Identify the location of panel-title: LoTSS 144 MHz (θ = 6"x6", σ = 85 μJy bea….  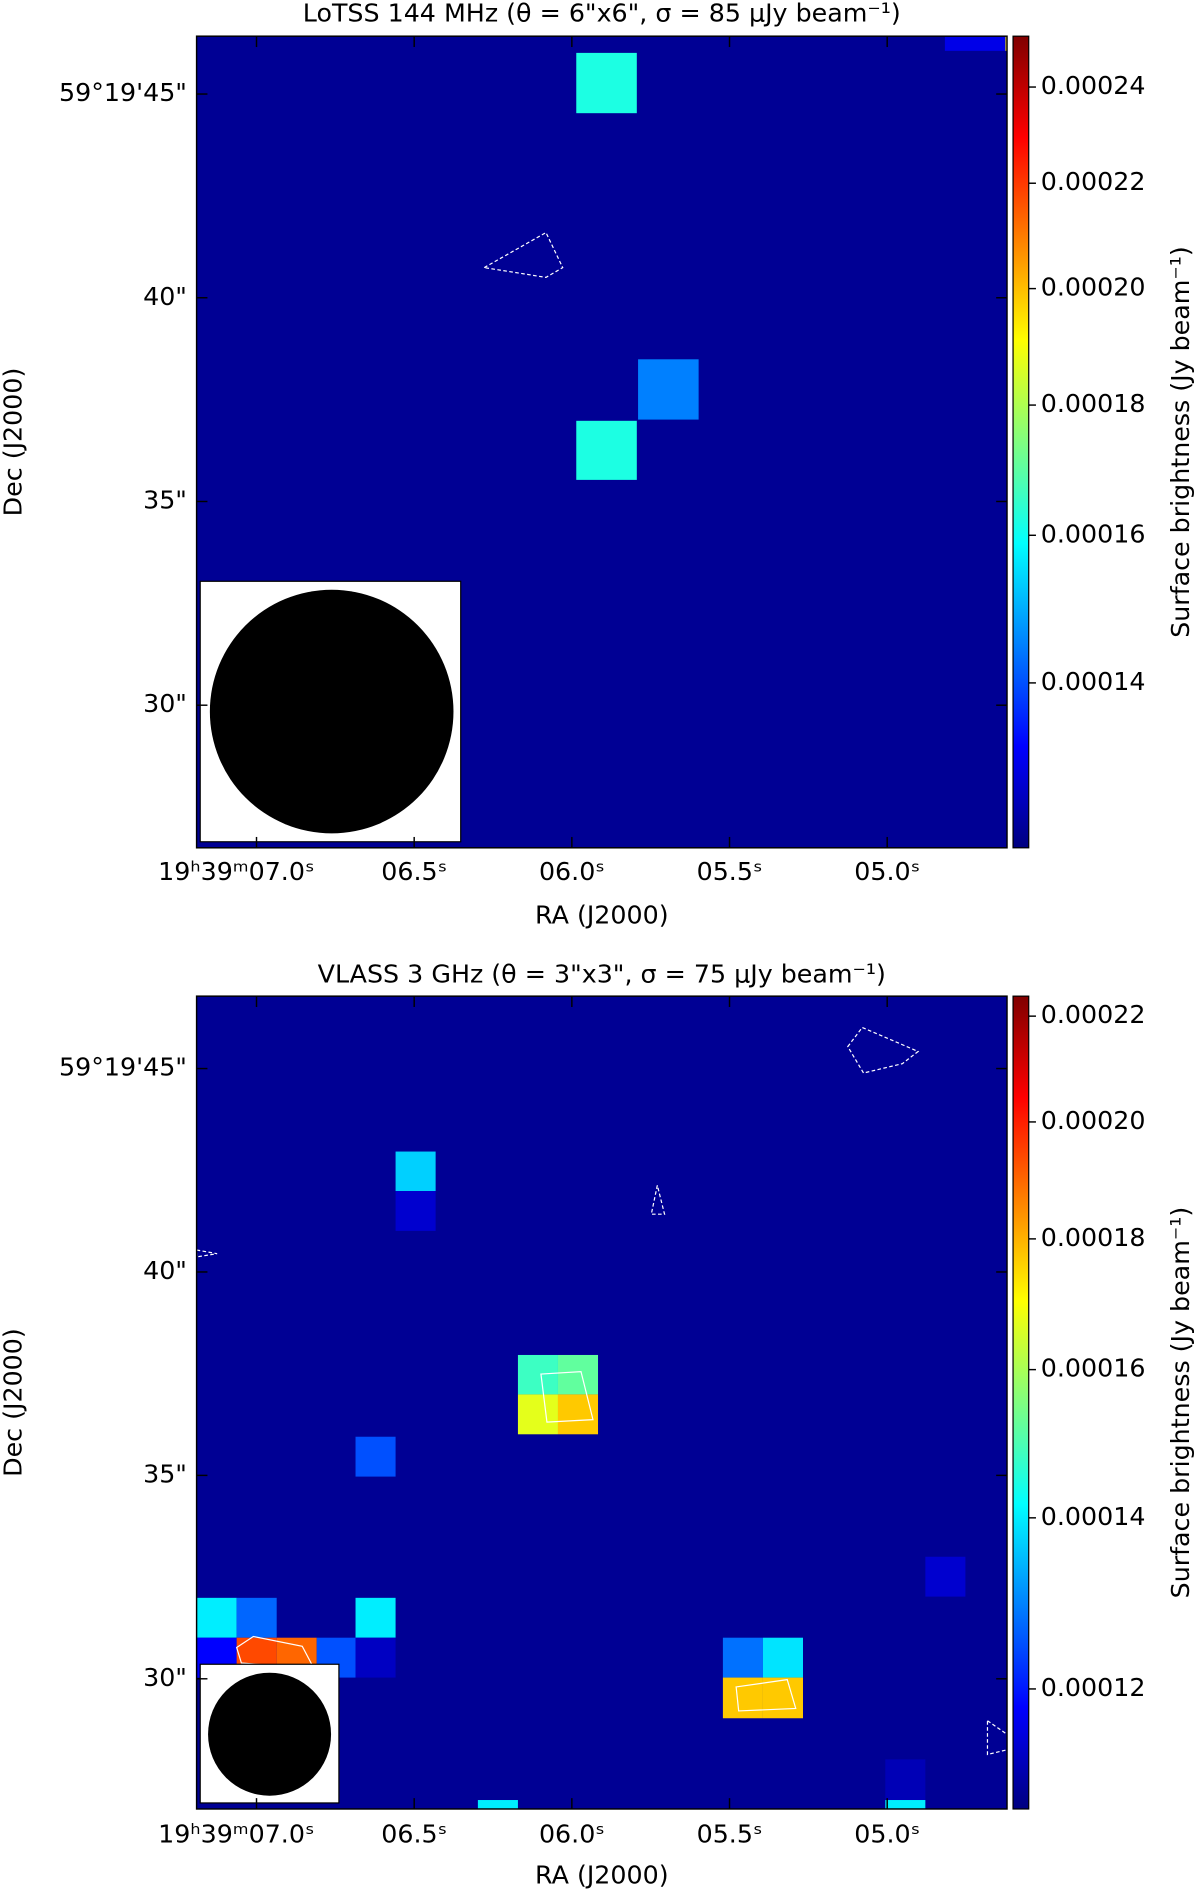
(602, 13).